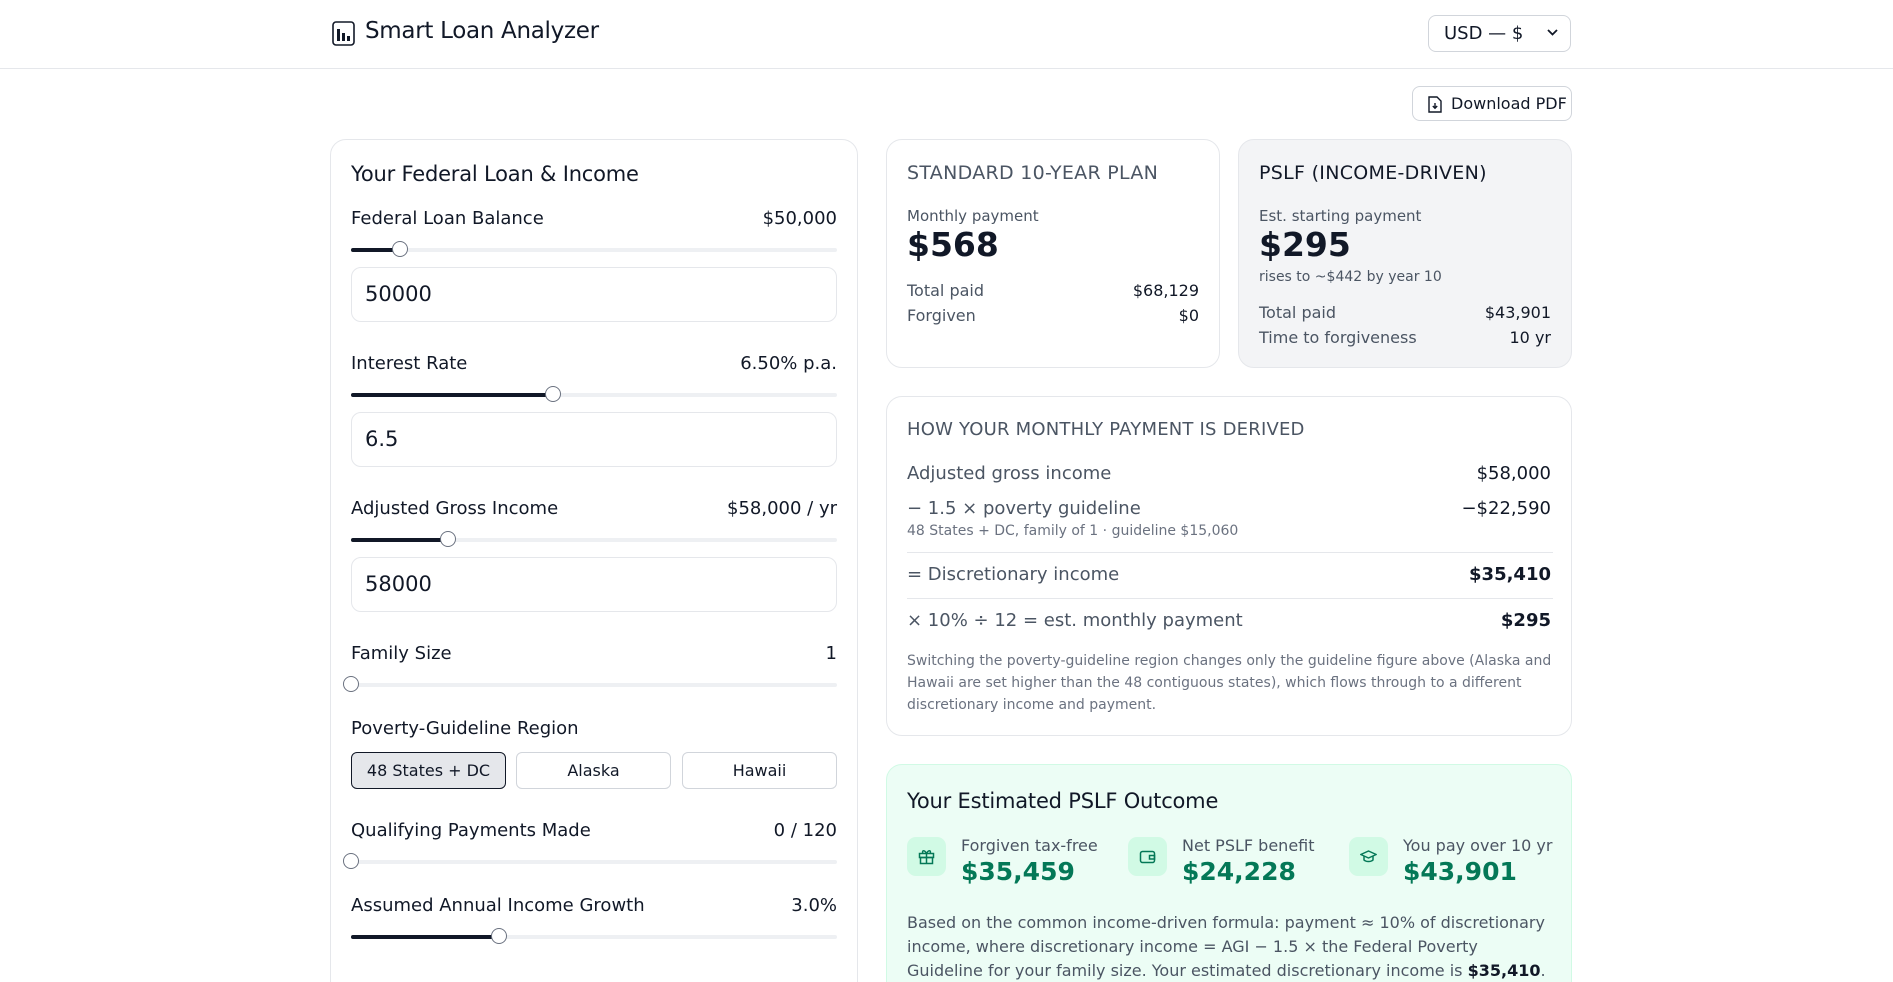 The width and height of the screenshot is (1893, 982). I want to click on chevron-down-icon, so click(1552, 32).